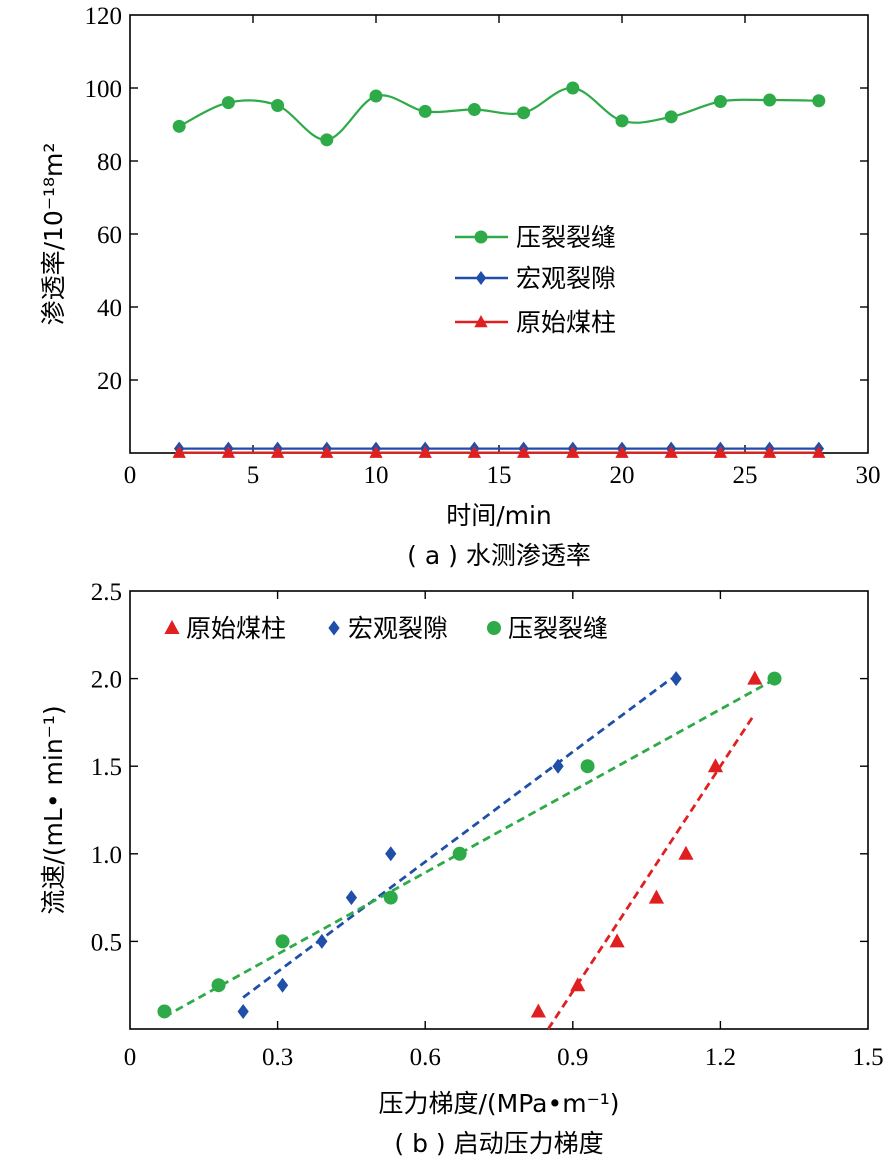  I want to click on chart-a-y-axis-title: 渗透率/10⁻¹⁸m², so click(53, 234).